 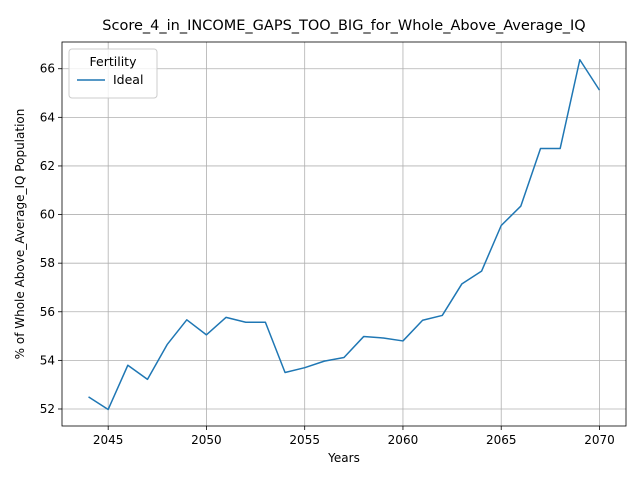 What do you see at coordinates (599, 440) in the screenshot?
I see `x-tick-label: 2070` at bounding box center [599, 440].